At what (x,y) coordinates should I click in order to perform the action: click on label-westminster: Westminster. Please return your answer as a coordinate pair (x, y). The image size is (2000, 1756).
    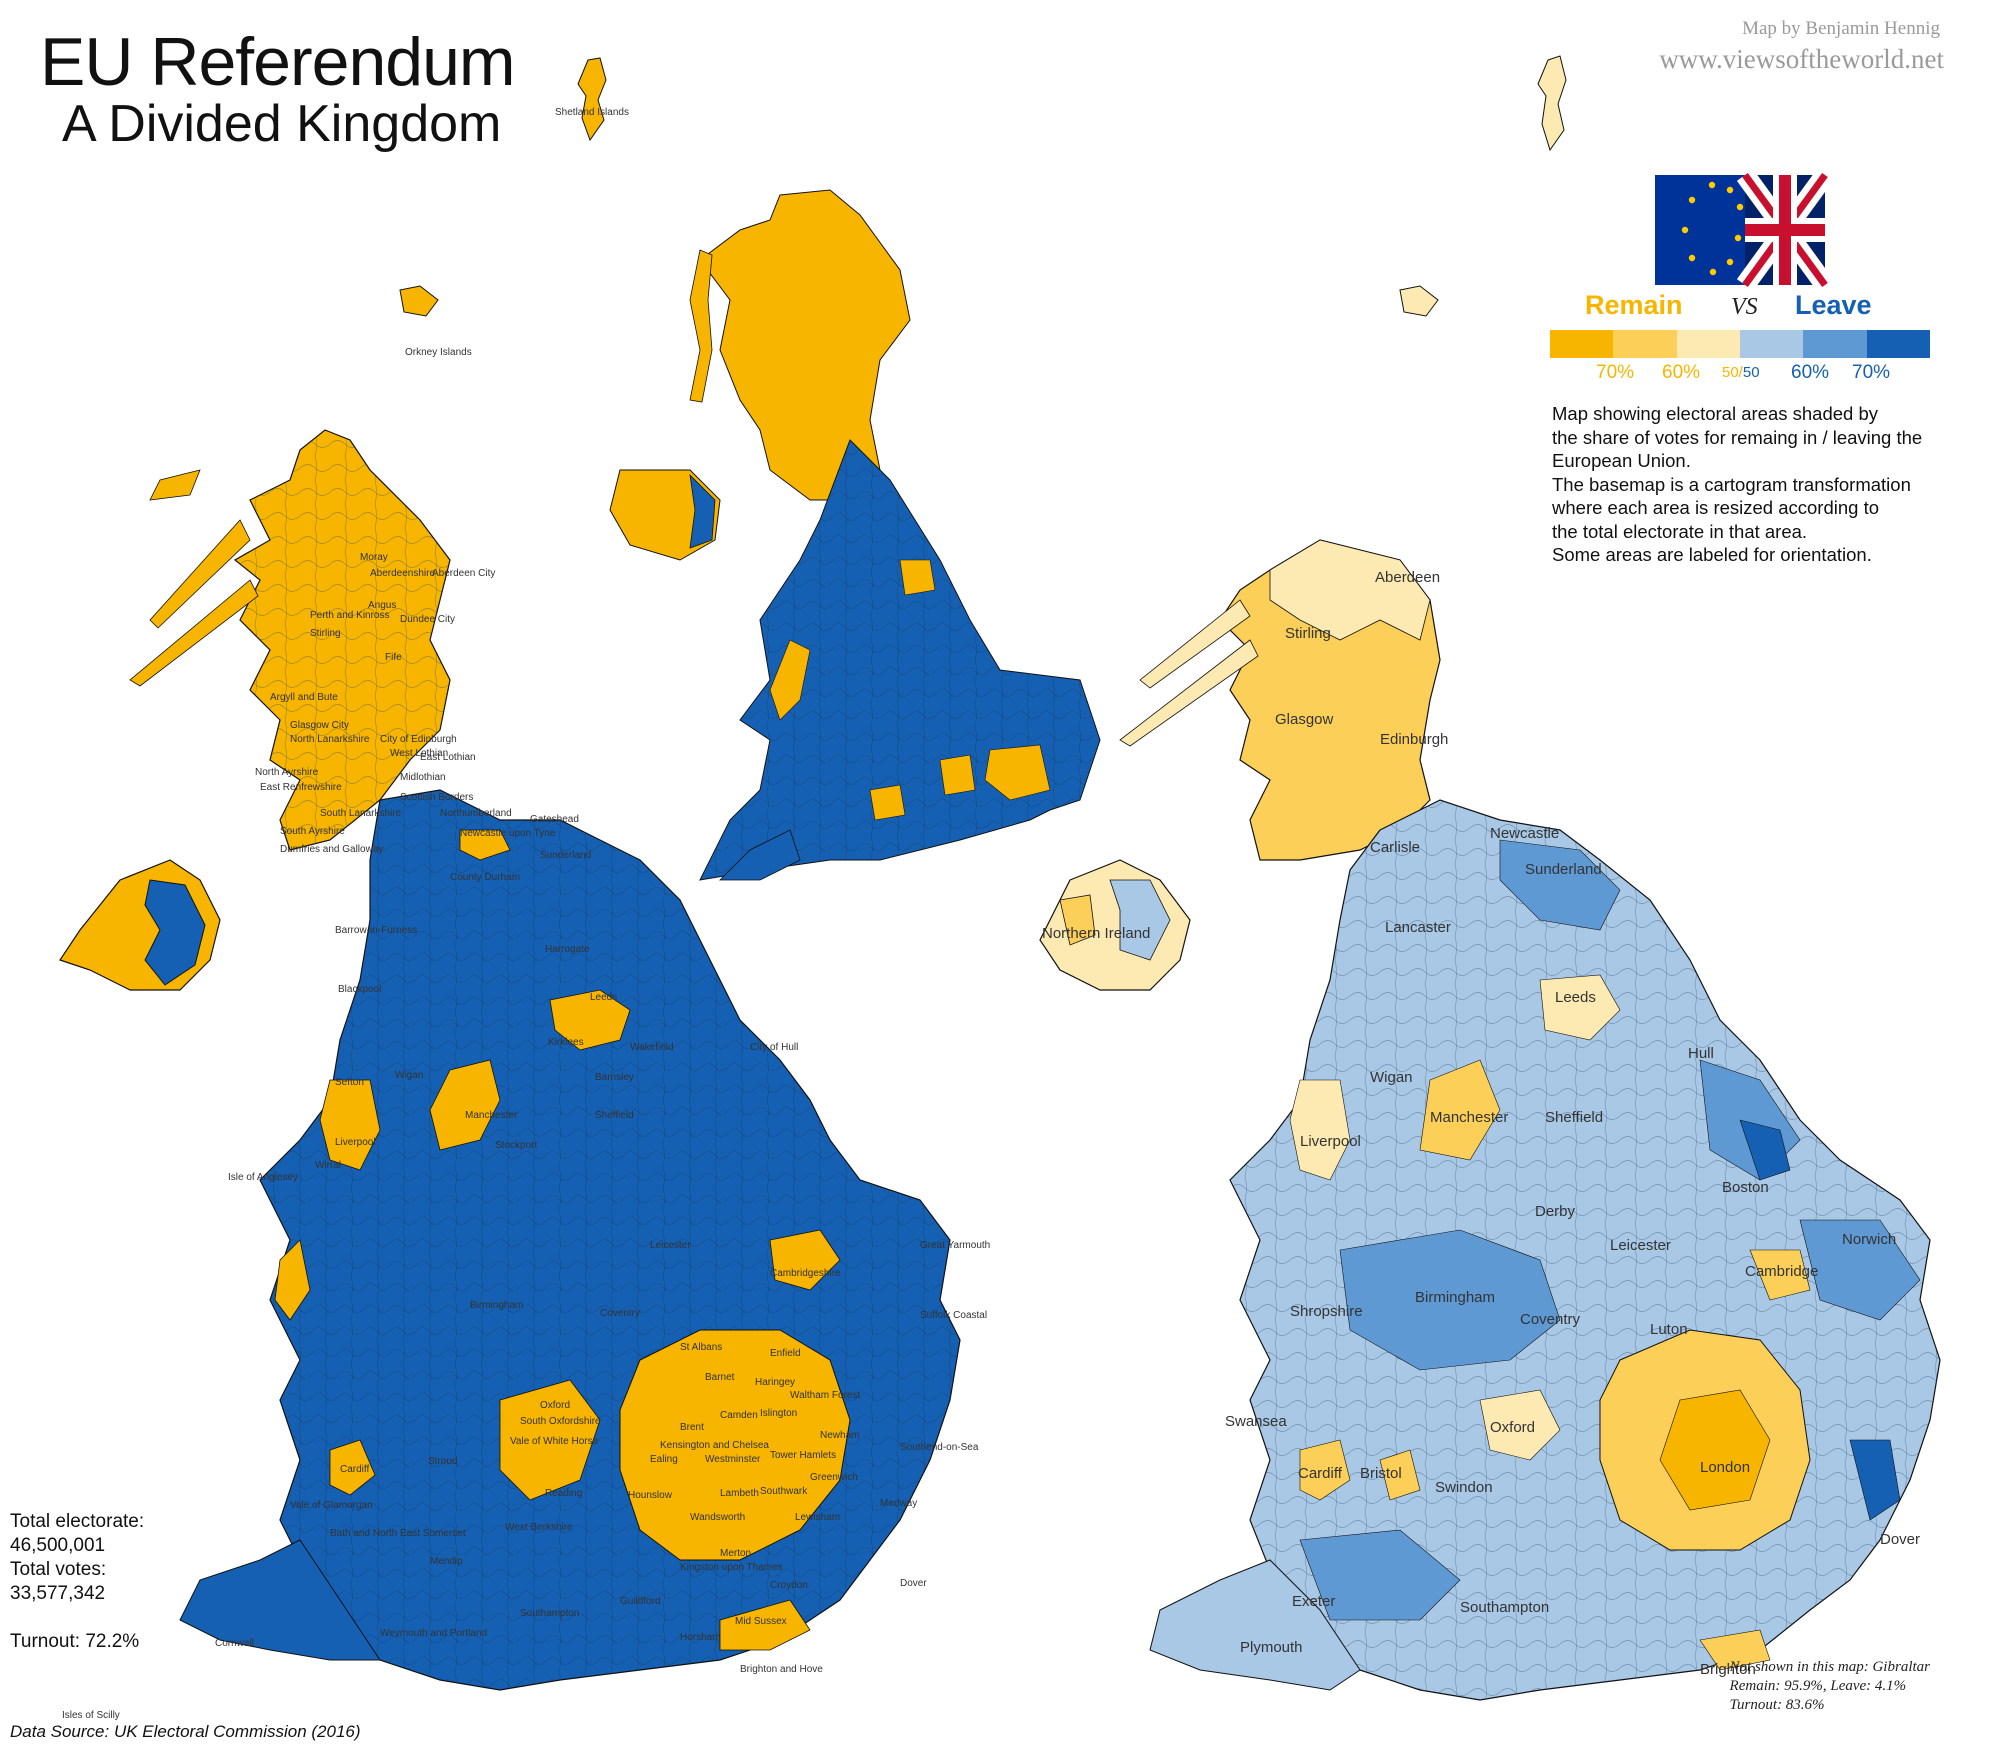
    Looking at the image, I should click on (733, 1459).